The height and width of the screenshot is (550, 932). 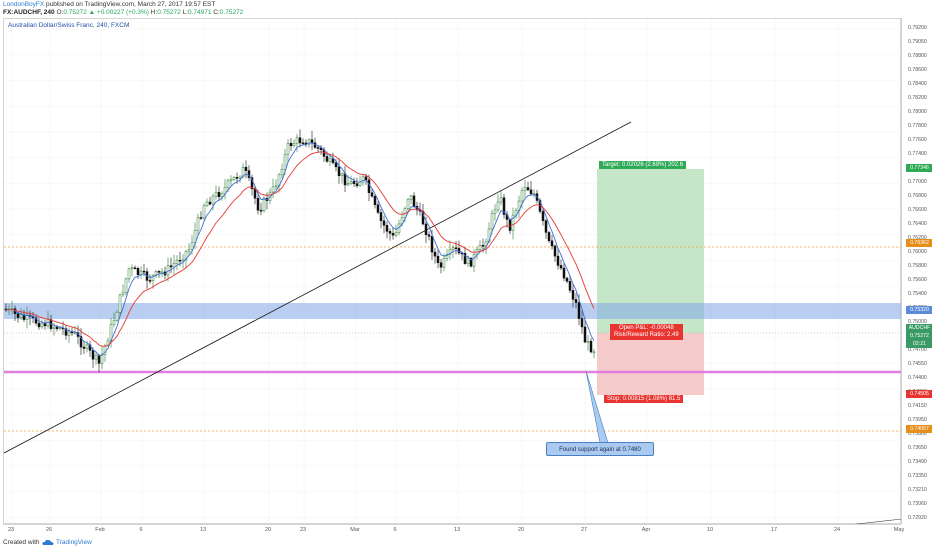 I want to click on price-tick: 0.76000, so click(x=917, y=252).